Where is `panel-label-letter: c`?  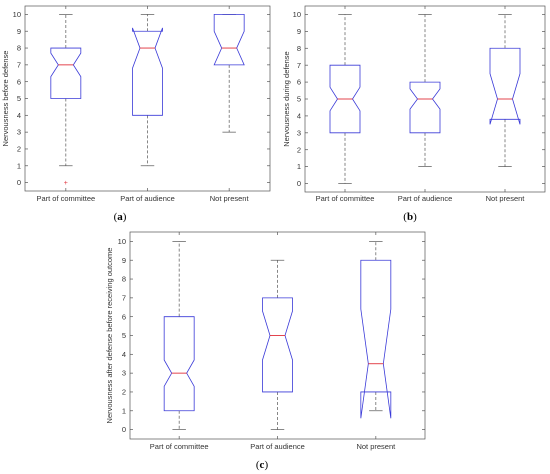 panel-label-letter: c is located at coordinates (262, 465).